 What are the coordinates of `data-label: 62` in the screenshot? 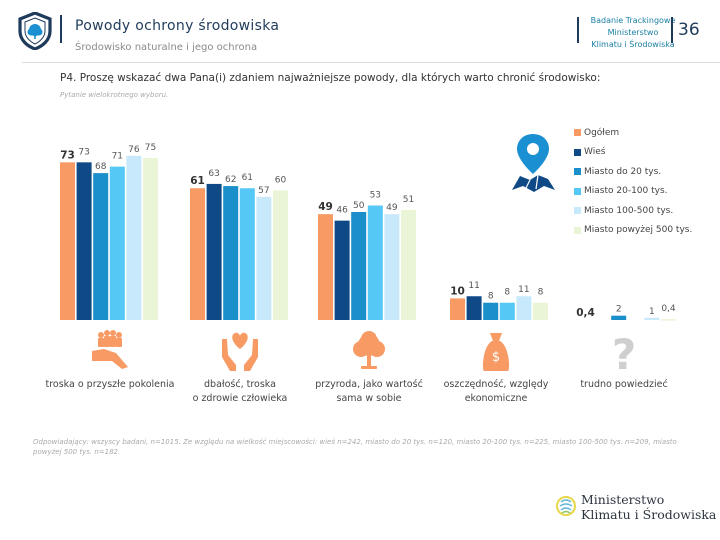 It's located at (230, 180).